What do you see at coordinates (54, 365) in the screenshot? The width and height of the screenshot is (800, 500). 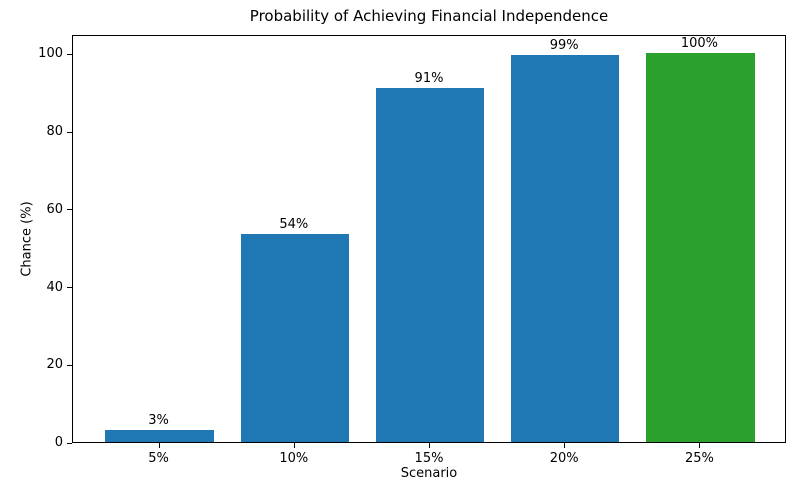 I see `y-tick-label: 20` at bounding box center [54, 365].